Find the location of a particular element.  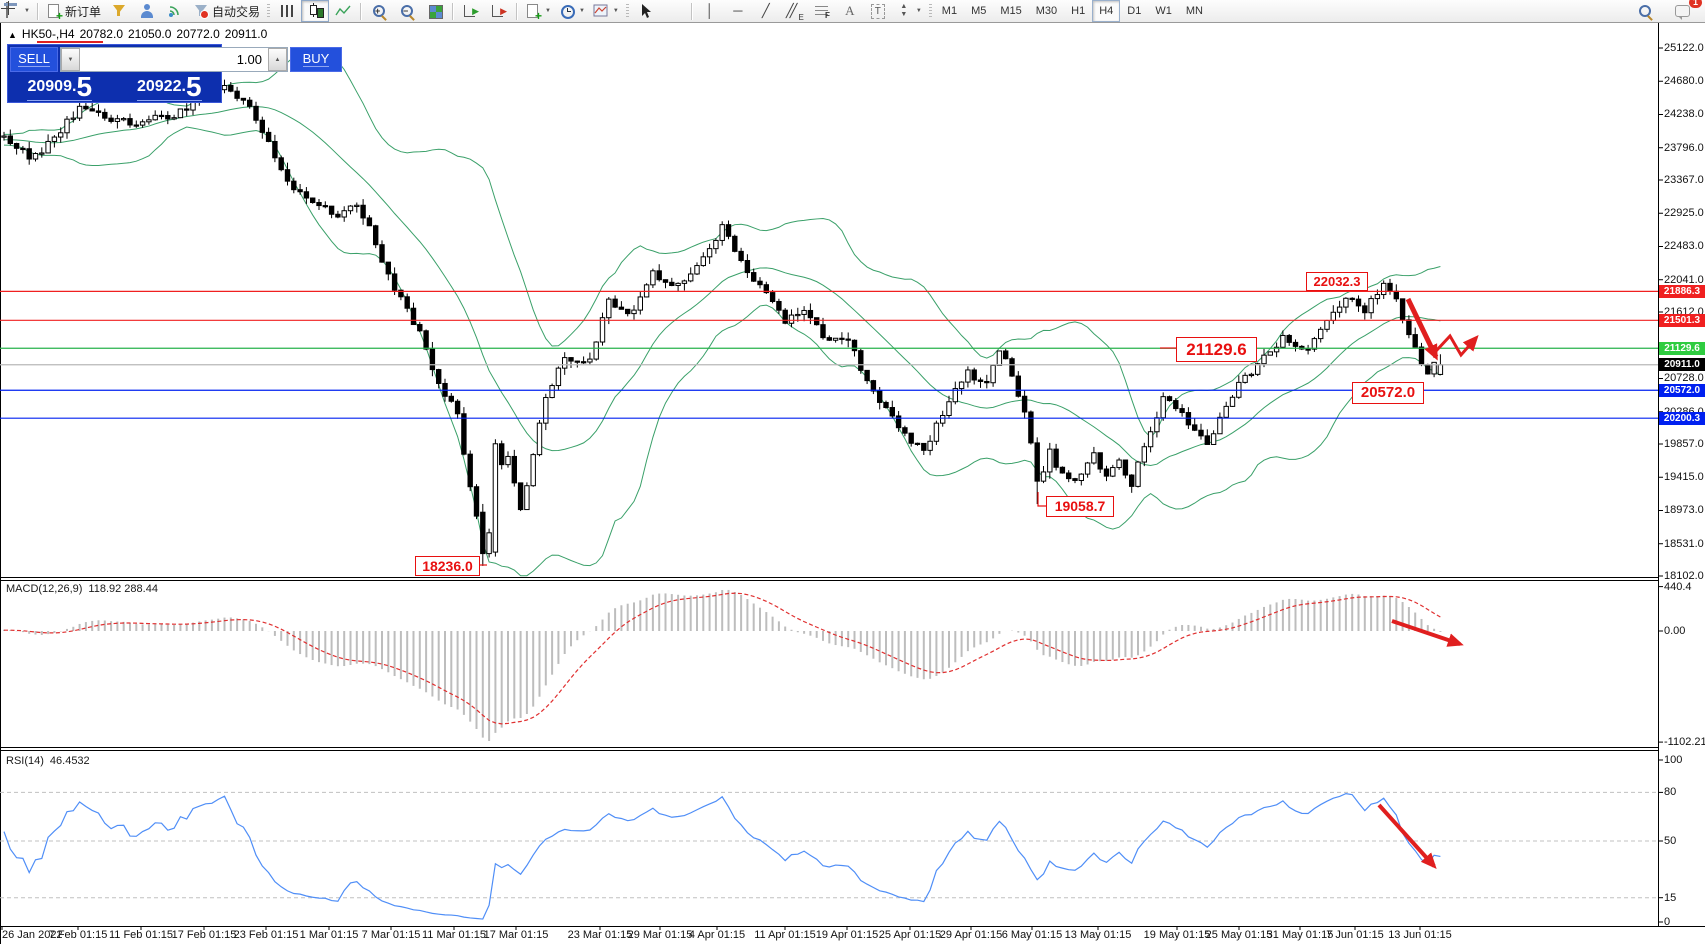

line-chart-mode-button is located at coordinates (343, 11).